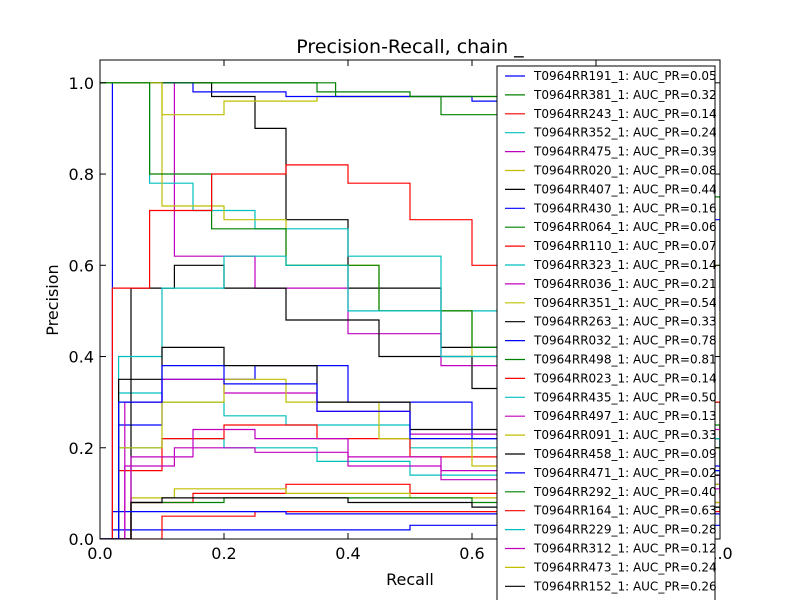  Describe the element at coordinates (625, 303) in the screenshot. I see `legend-label-12: T0964RR351_1: AUC_PR=0.54` at that location.